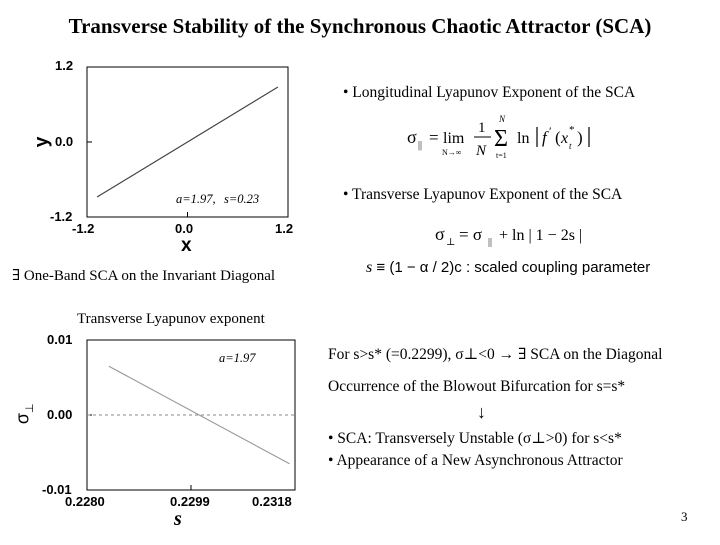 Image resolution: width=720 pixels, height=545 pixels. Describe the element at coordinates (64, 65) in the screenshot. I see `plot1-ytick-top: 1.2` at that location.